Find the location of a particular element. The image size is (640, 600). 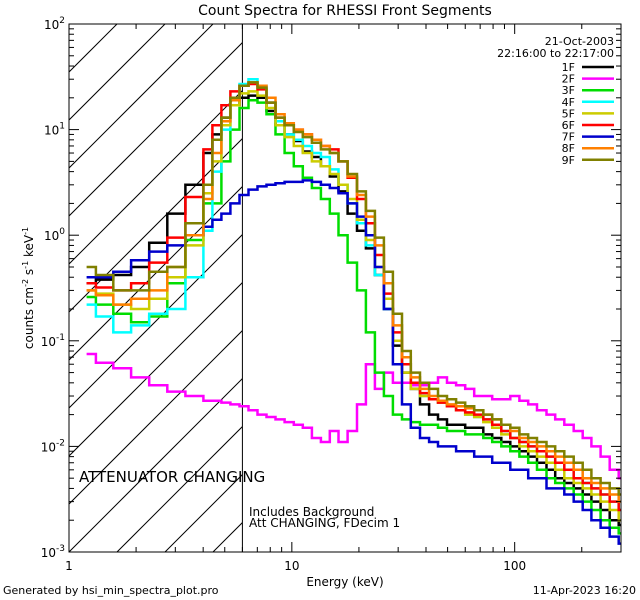

x-tick-label: 100 is located at coordinates (514, 566).